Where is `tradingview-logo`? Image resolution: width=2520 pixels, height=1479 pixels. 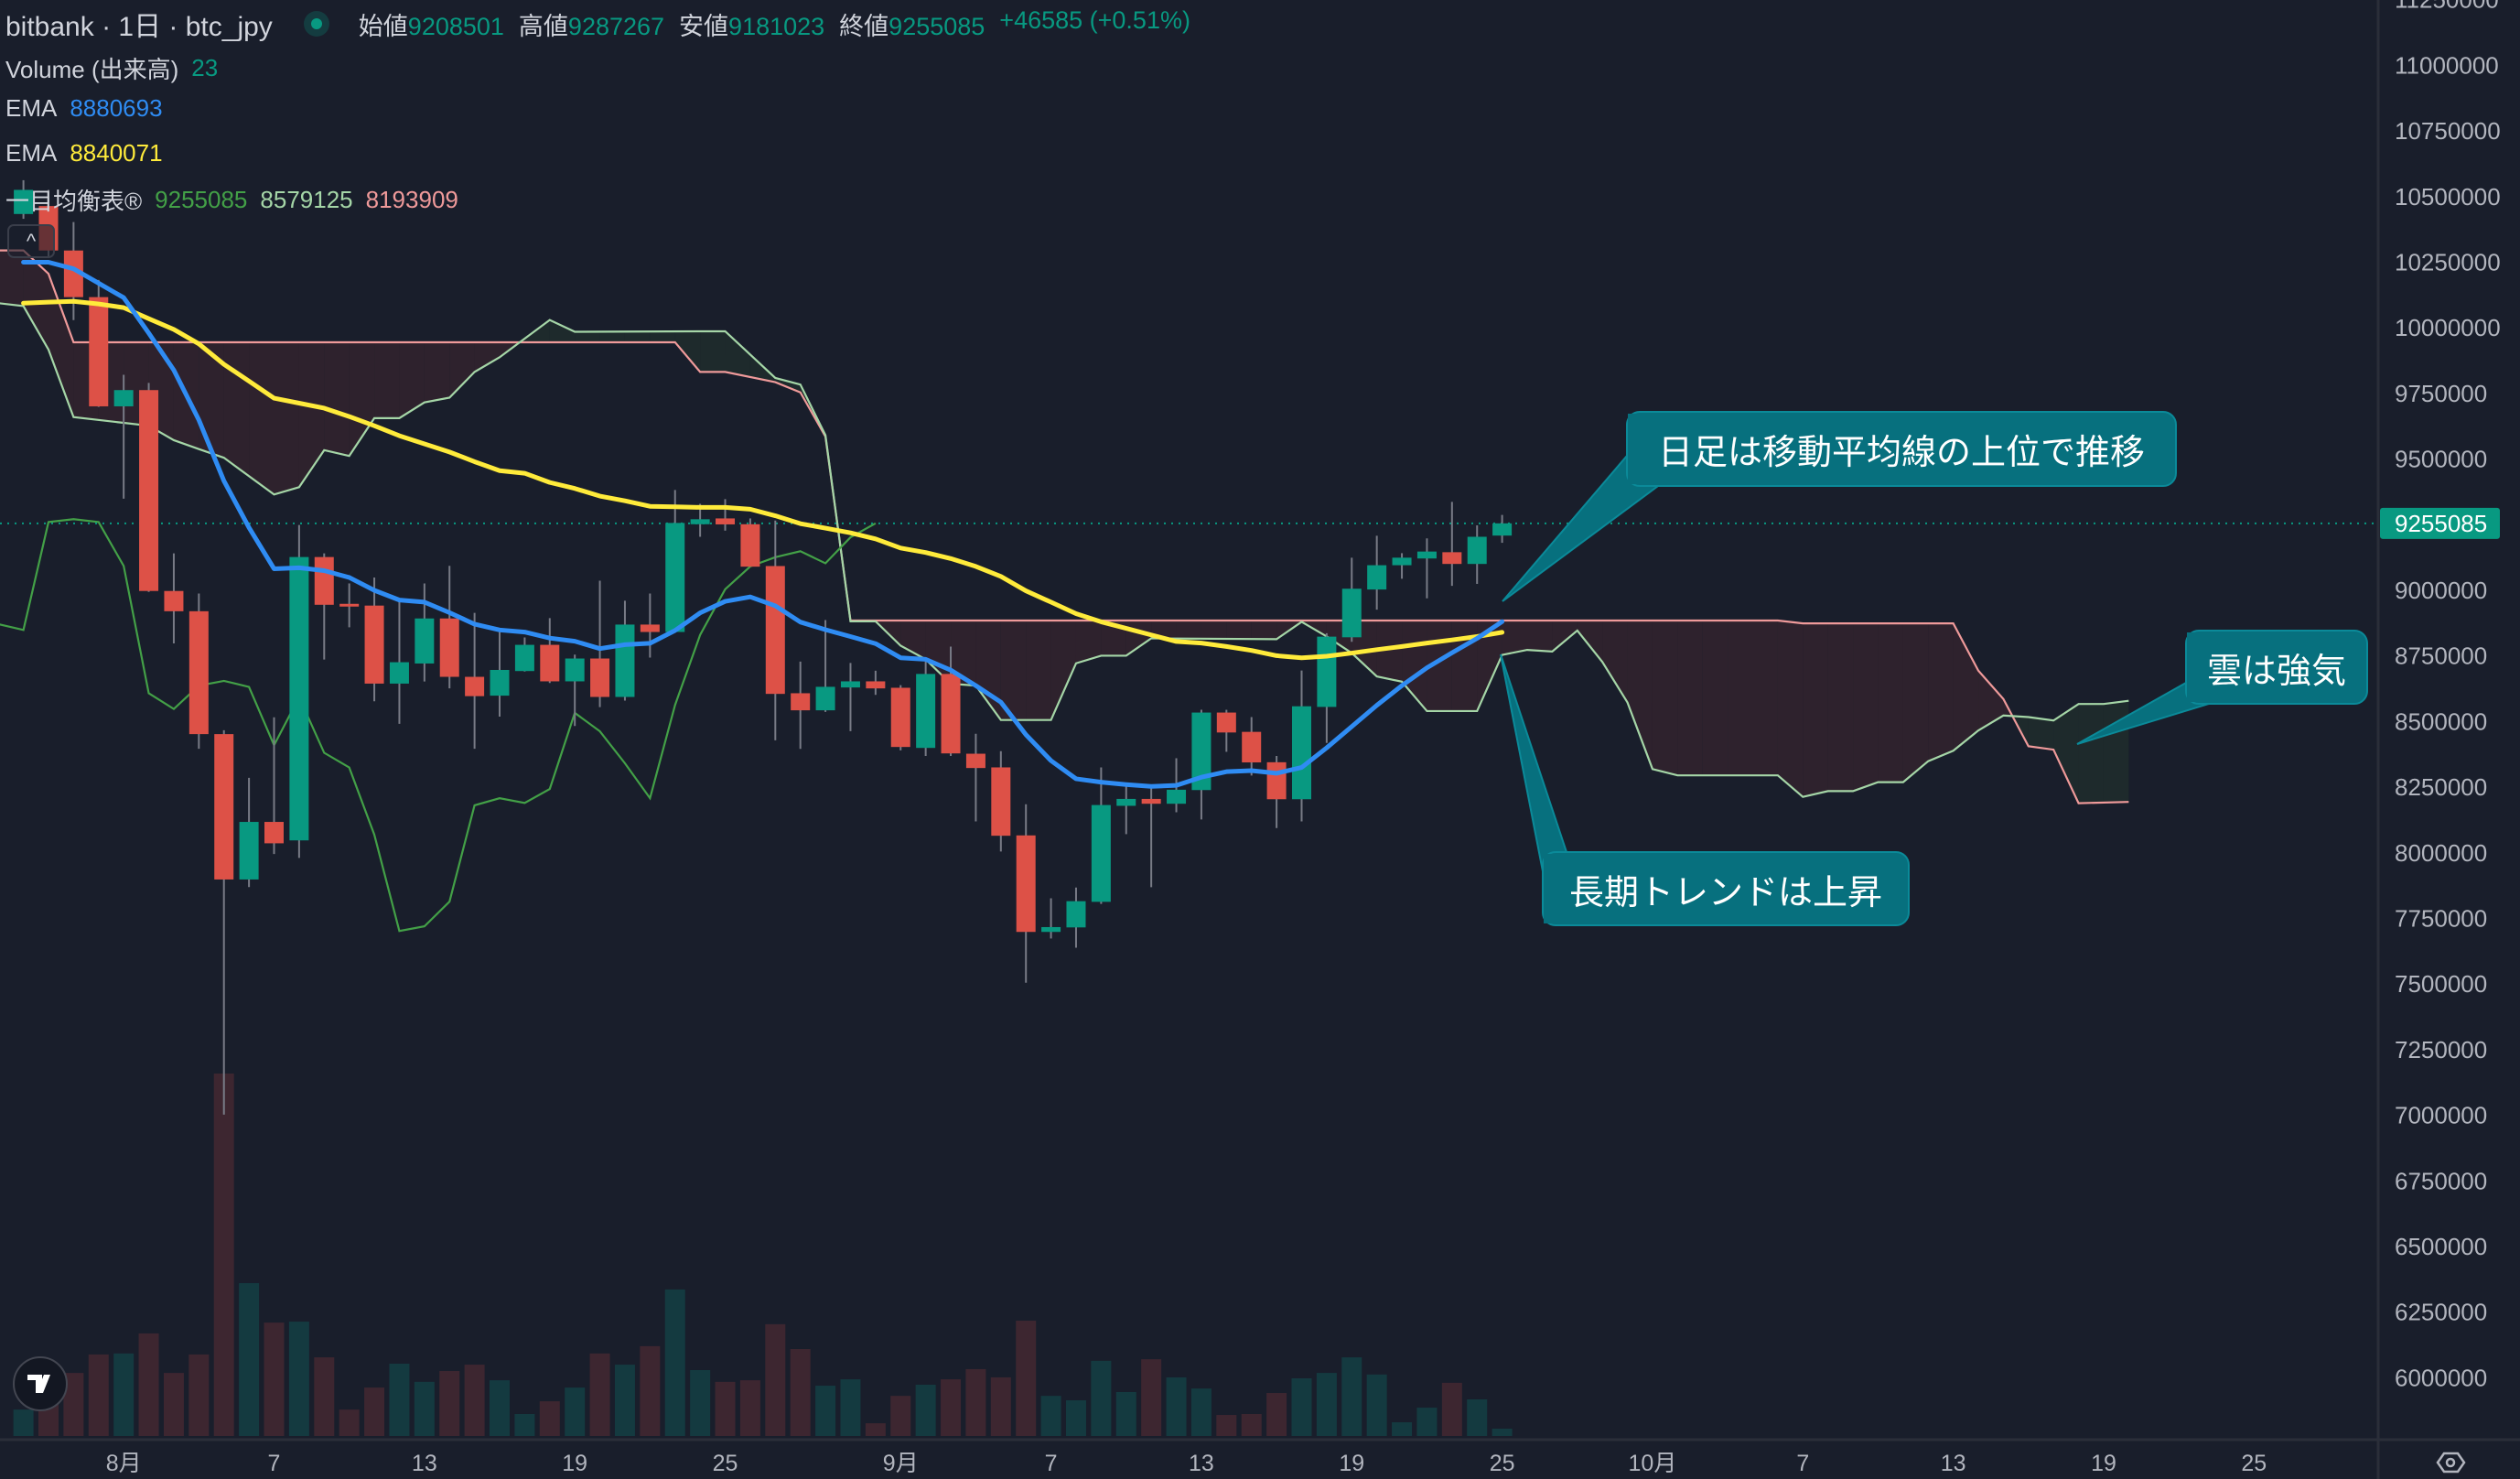 tradingview-logo is located at coordinates (40, 1383).